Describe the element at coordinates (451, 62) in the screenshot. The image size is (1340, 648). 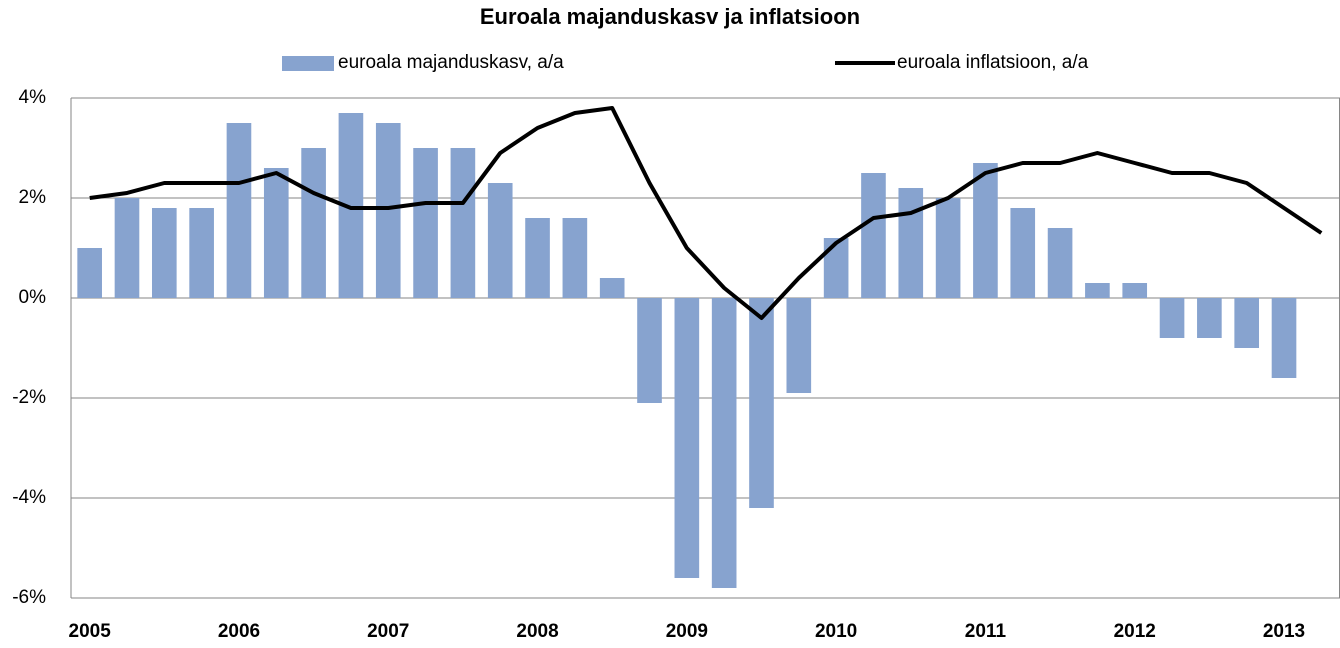
I see `legend-label: euroala majanduskasv, a/a` at that location.